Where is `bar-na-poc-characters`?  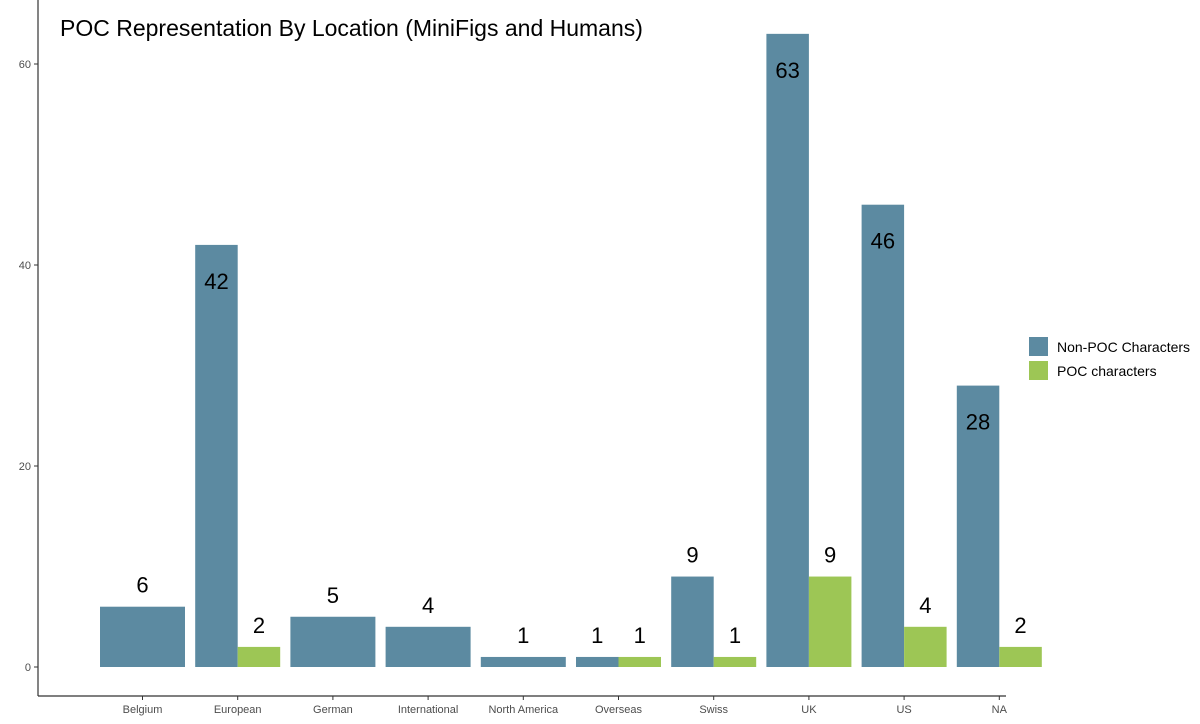
bar-na-poc-characters is located at coordinates (1020, 656).